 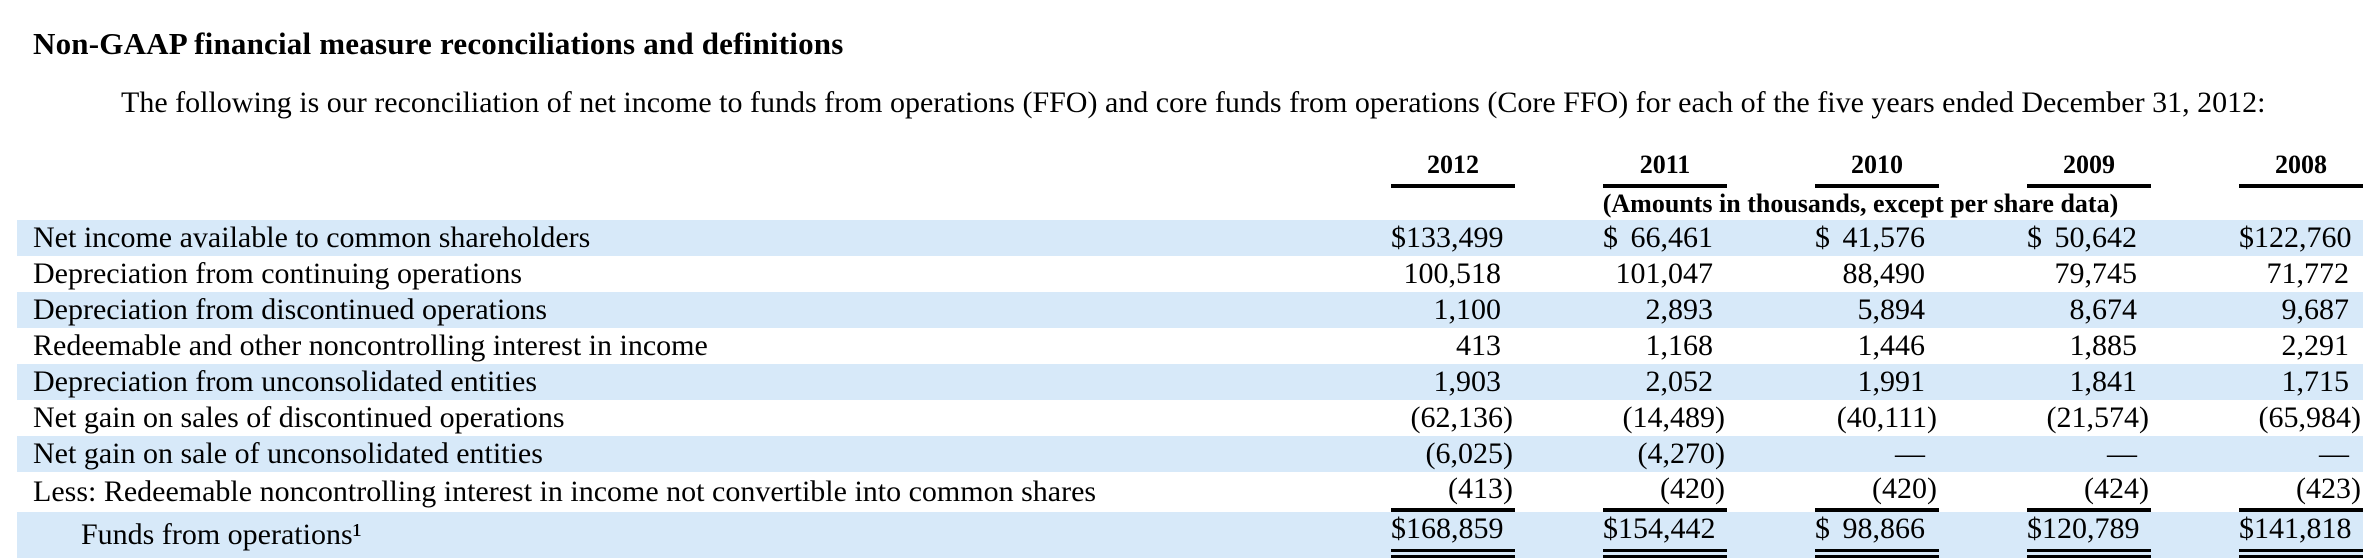 I want to click on cell-value: 1,903, so click(x=1467, y=381).